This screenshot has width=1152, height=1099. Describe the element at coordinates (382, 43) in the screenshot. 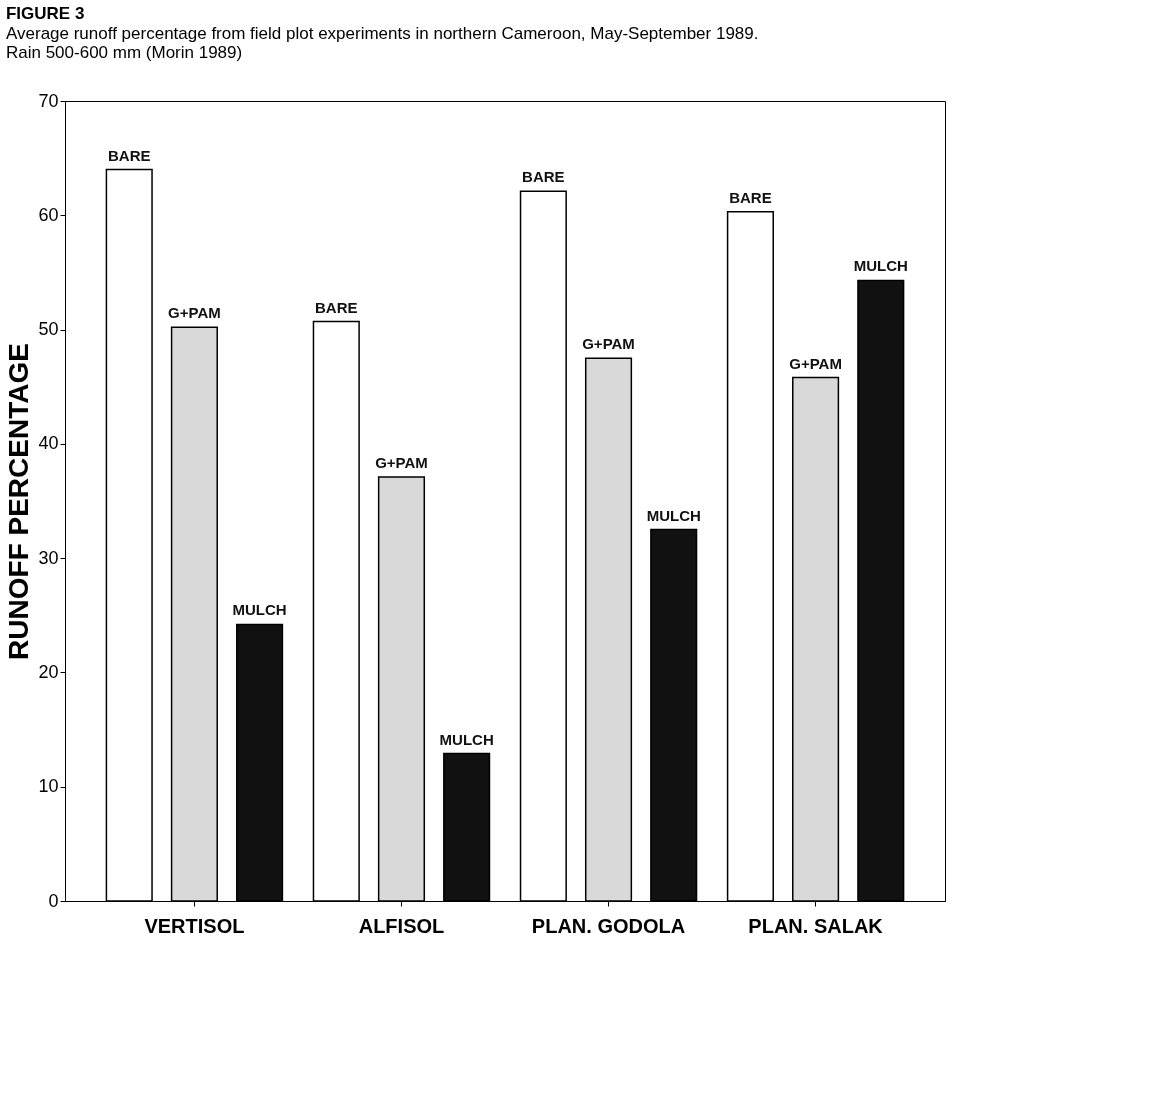

I see `chart-subtitle: Average runoff percentage from field plot experiments in northern Cameroon, May-September 1989. Rain 500-600 mm (Morin 1989)` at that location.